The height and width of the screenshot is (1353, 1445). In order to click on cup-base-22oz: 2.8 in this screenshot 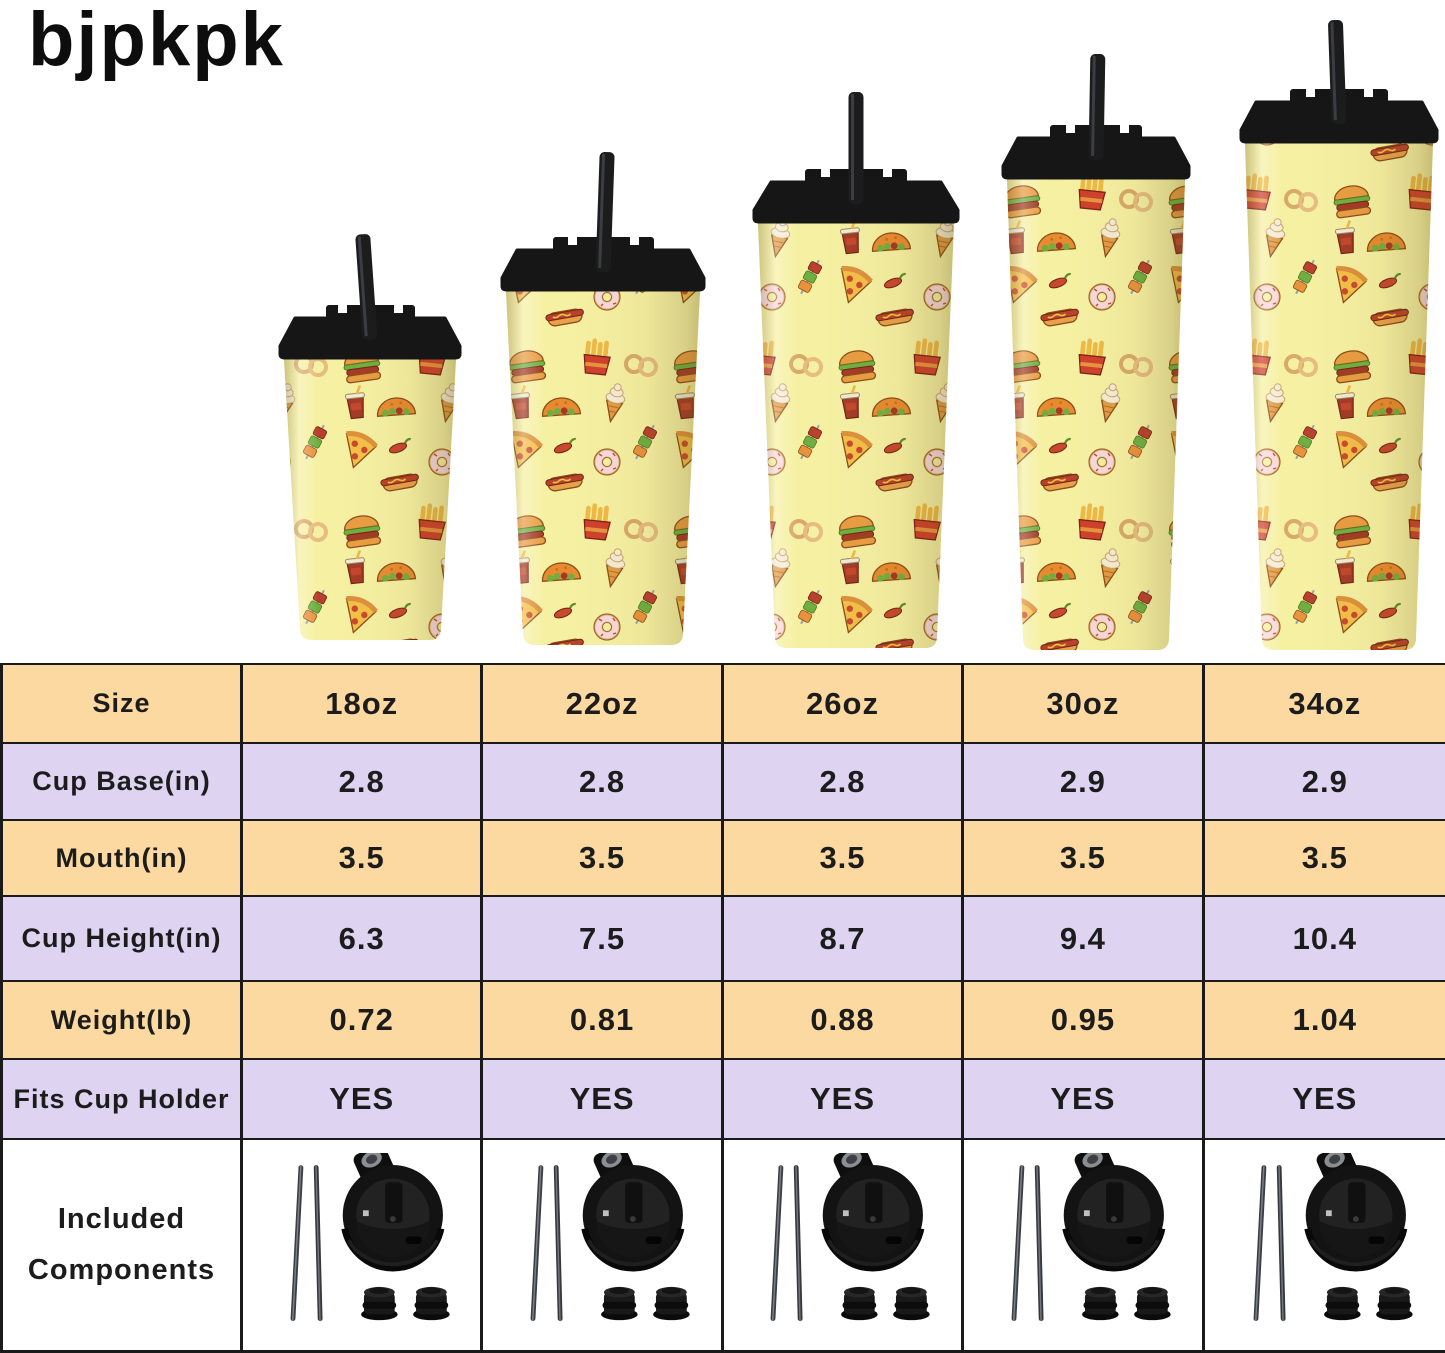, I will do `click(603, 782)`.